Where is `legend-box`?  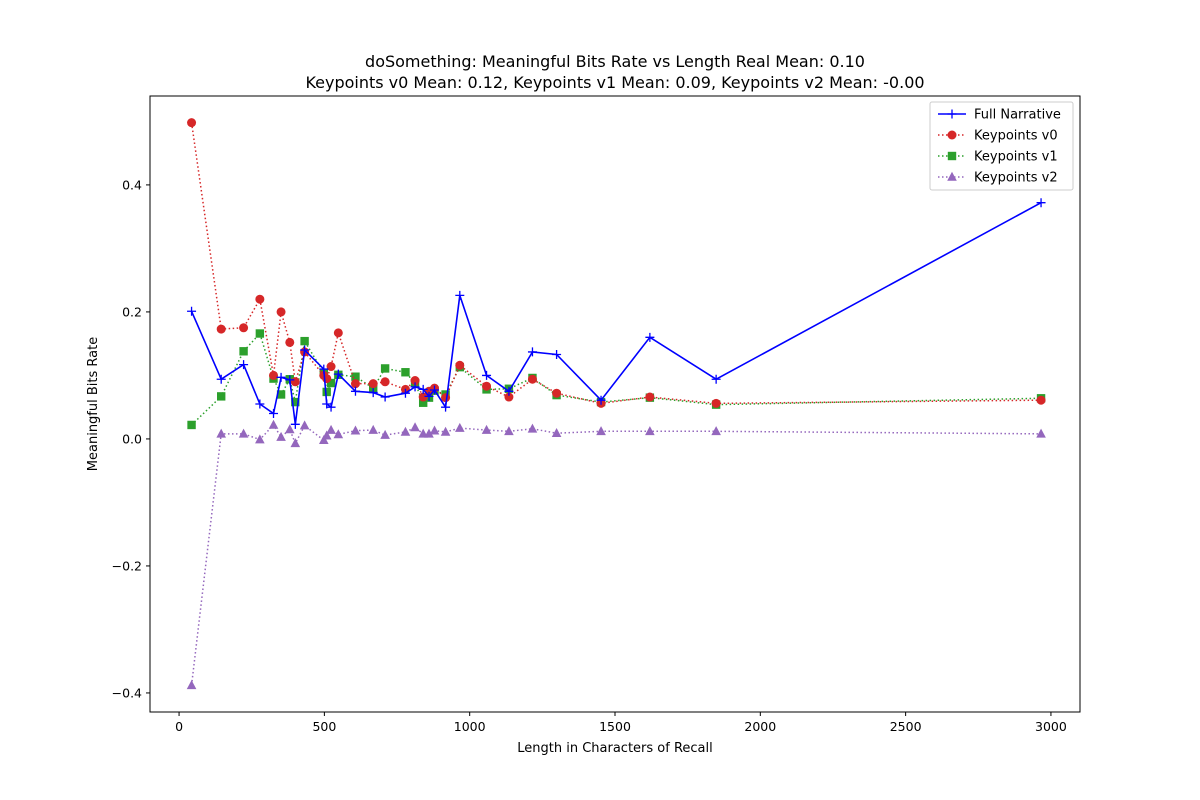
legend-box is located at coordinates (1001, 146).